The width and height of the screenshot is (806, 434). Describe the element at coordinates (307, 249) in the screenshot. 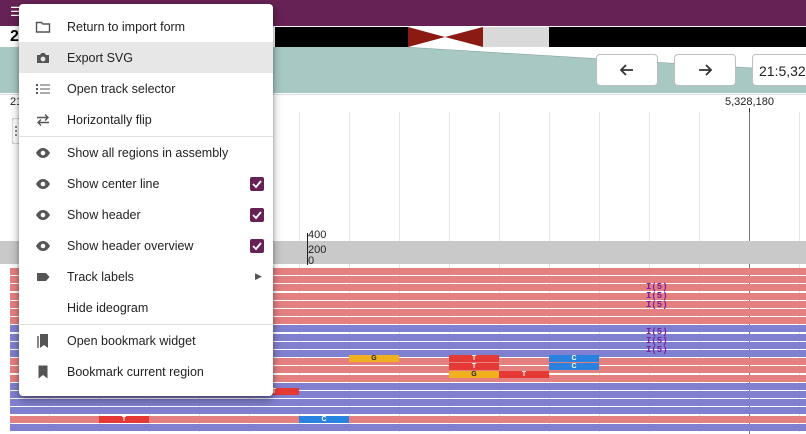

I see `coverage-scale-axis` at that location.